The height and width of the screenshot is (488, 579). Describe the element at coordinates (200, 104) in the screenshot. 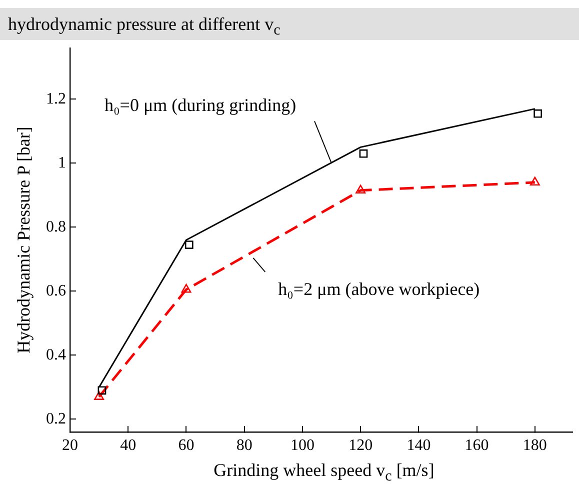

I see `annotation: h₀=0 μm (during grinding)` at that location.